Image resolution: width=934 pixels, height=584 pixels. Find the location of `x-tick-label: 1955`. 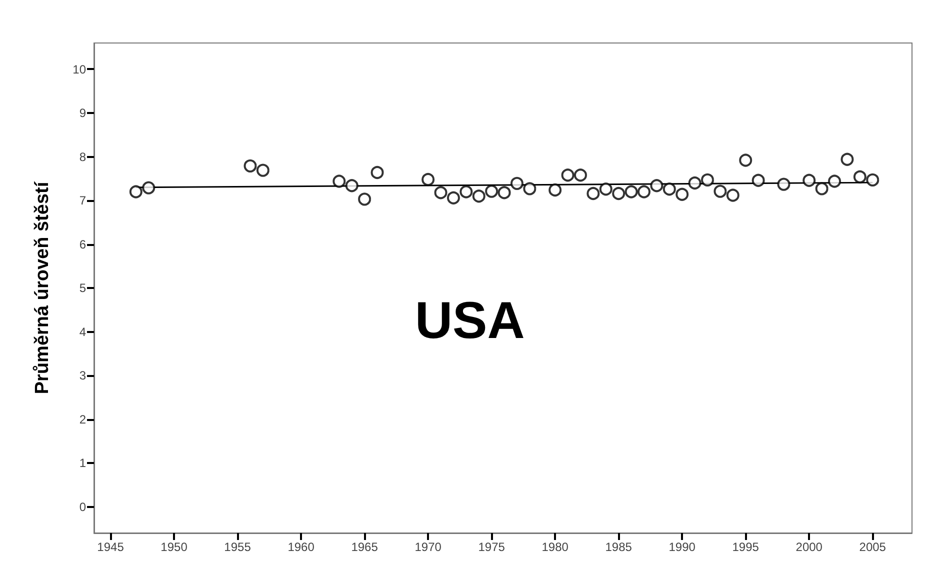

x-tick-label: 1955 is located at coordinates (238, 547).